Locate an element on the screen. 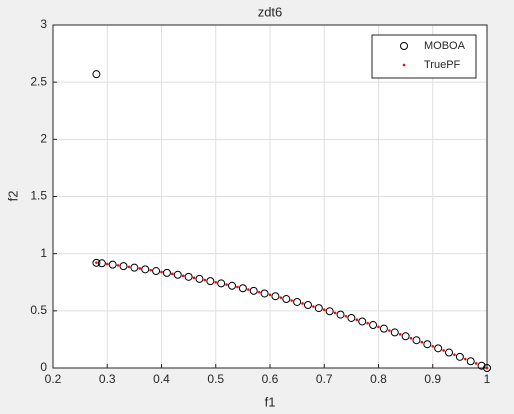 The width and height of the screenshot is (514, 414). x-tick-label: 0.8 is located at coordinates (378, 379).